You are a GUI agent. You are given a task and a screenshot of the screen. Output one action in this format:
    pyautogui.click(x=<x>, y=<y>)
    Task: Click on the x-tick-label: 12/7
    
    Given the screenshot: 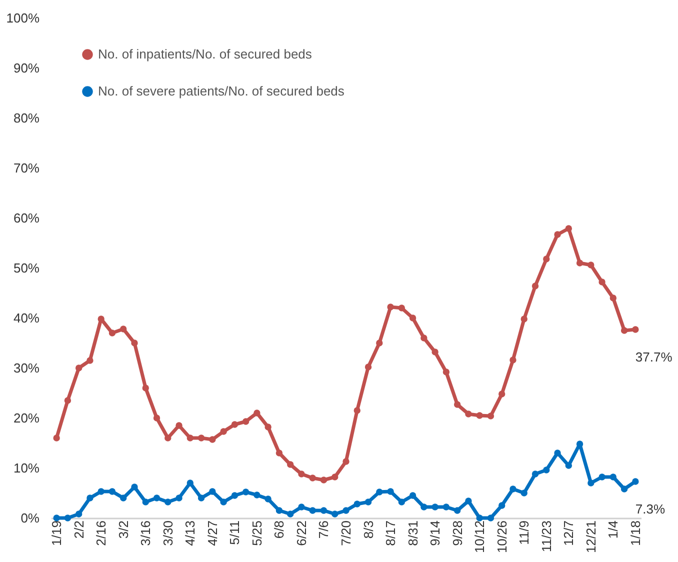 What is the action you would take?
    pyautogui.click(x=568, y=533)
    